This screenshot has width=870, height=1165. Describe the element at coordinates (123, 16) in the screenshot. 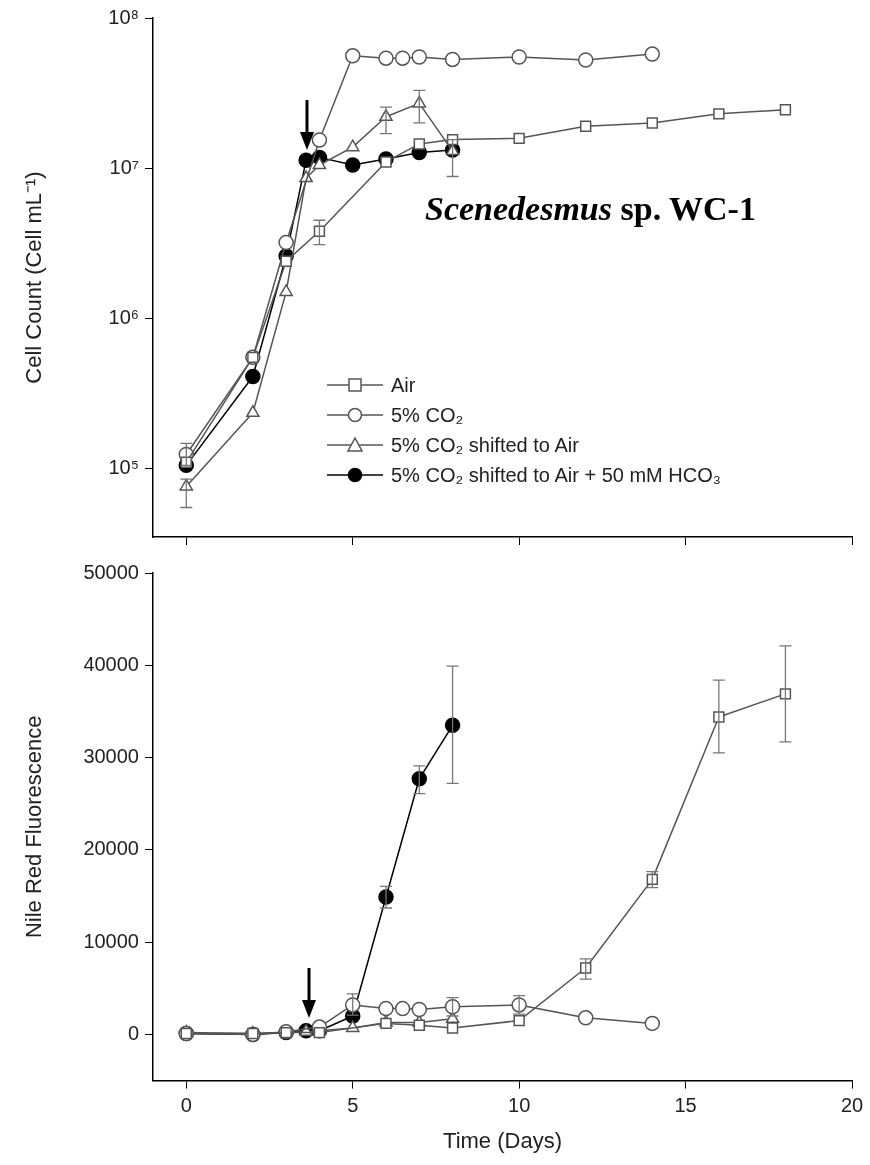

I see `y-tick-label: 10⁸` at that location.